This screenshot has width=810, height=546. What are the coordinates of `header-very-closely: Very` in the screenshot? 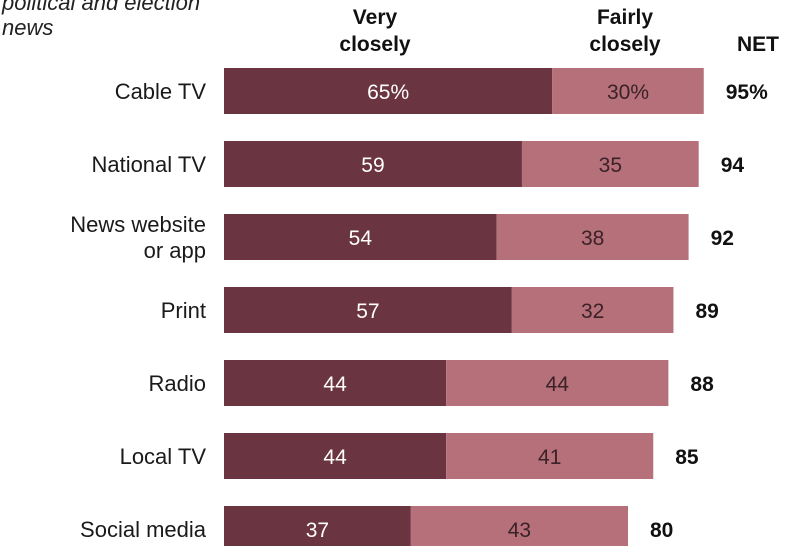 It's located at (375, 17).